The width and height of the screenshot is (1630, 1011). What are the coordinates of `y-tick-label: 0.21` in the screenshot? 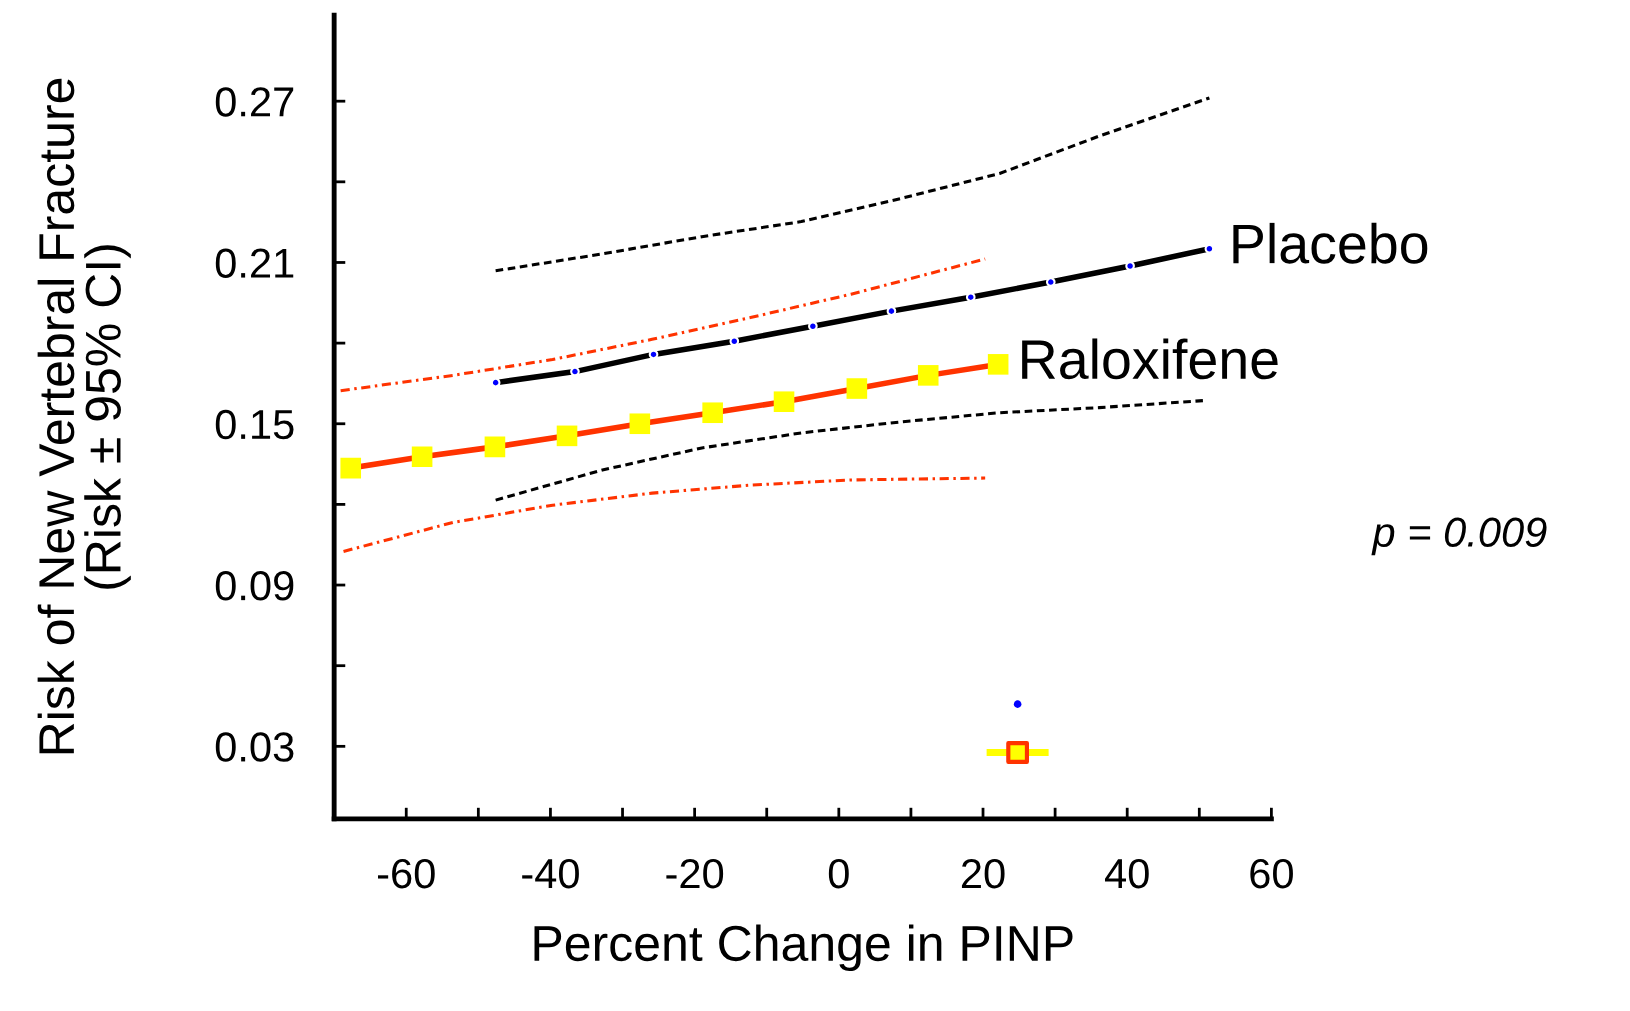 It's located at (254, 263).